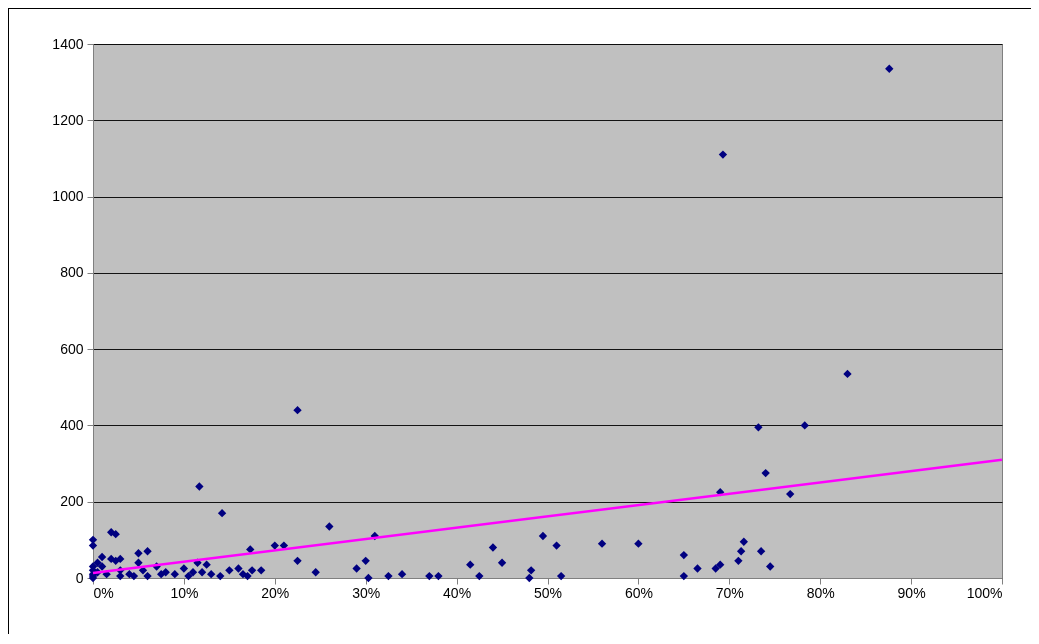 The height and width of the screenshot is (644, 1039). Describe the element at coordinates (72, 501) in the screenshot. I see `y-tick-label: 200` at that location.